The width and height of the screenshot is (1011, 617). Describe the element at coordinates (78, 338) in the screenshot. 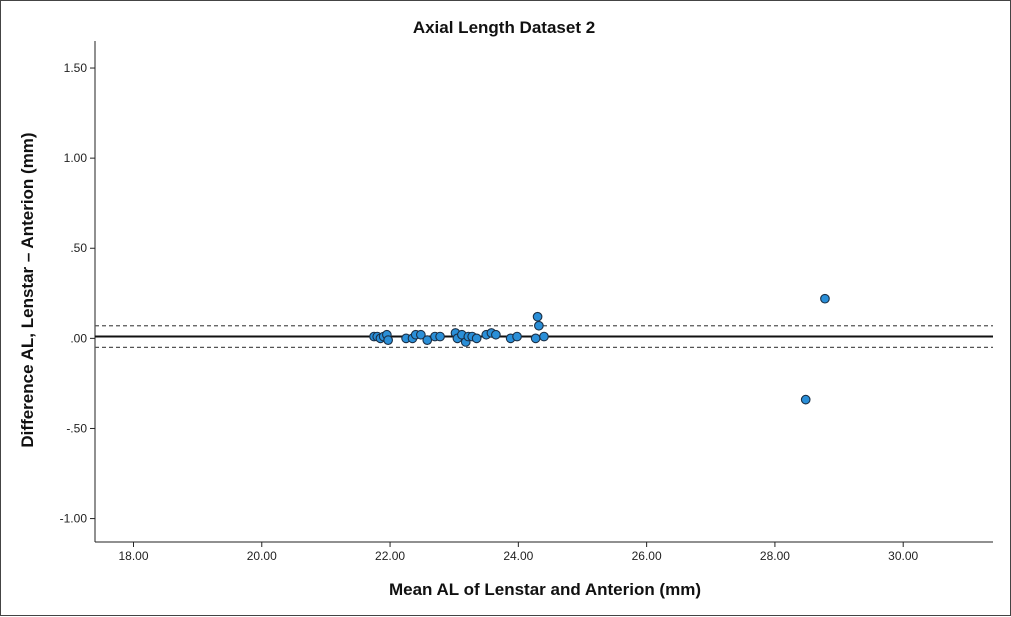

I see `y-tick-label: .00` at that location.